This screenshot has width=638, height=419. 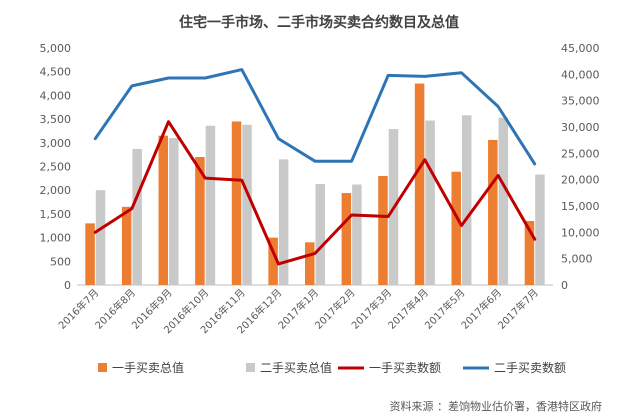 What do you see at coordinates (580, 101) in the screenshot?
I see `right-tick-label: 35,000` at bounding box center [580, 101].